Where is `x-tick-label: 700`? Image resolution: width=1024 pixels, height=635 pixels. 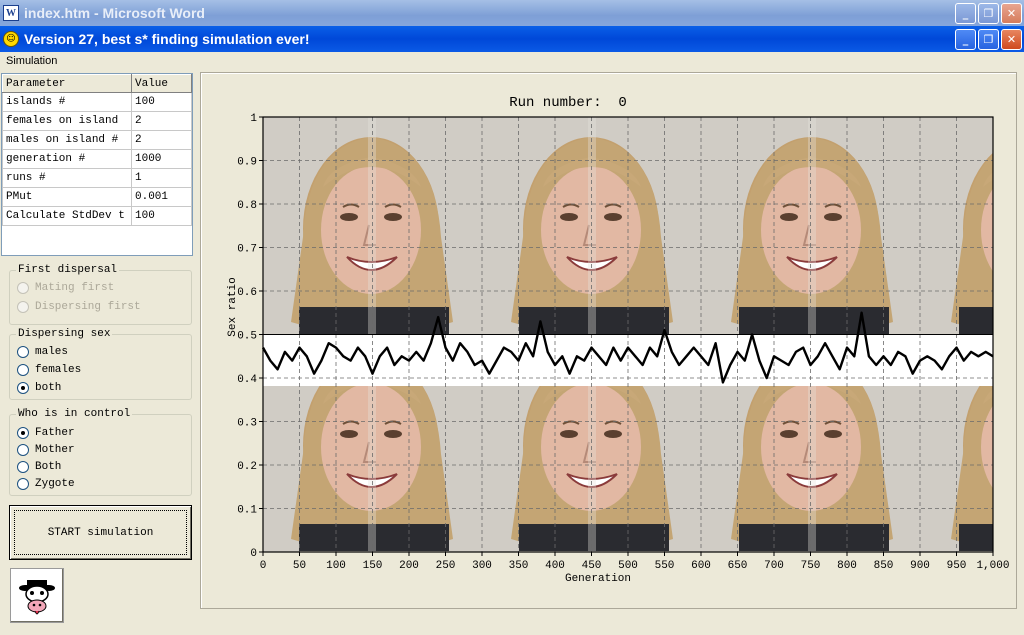
x-tick-label: 700 is located at coordinates (774, 566).